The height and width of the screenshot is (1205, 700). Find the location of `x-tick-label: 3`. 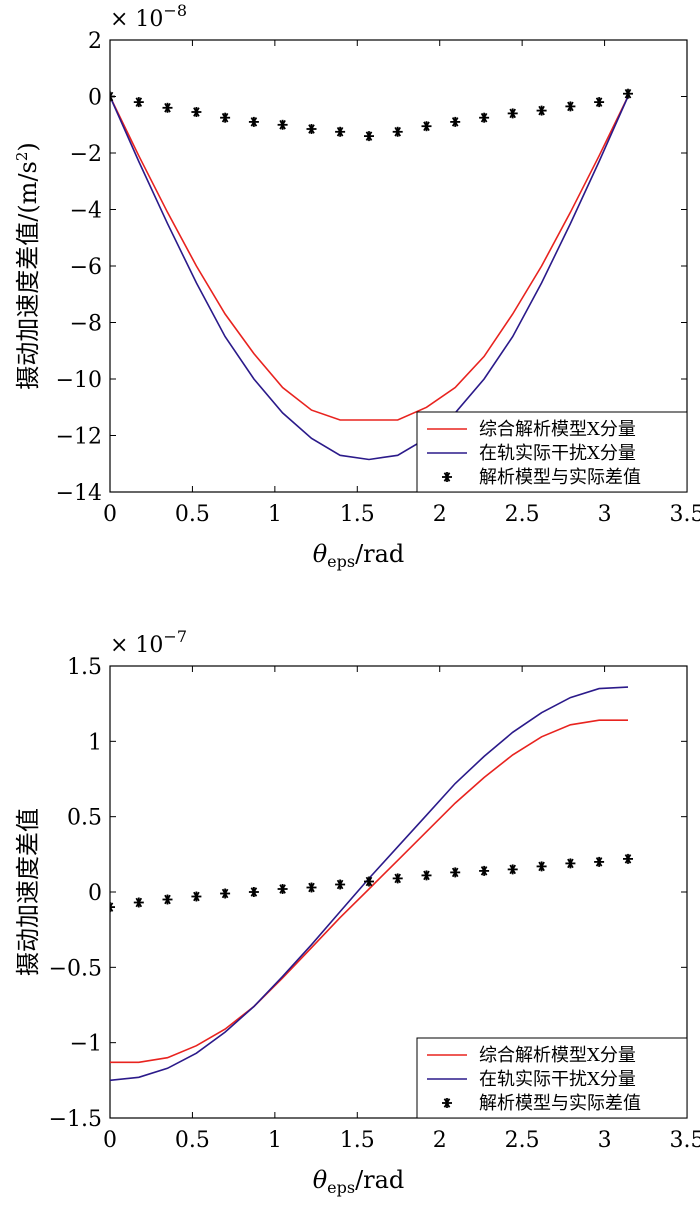

x-tick-label: 3 is located at coordinates (605, 514).